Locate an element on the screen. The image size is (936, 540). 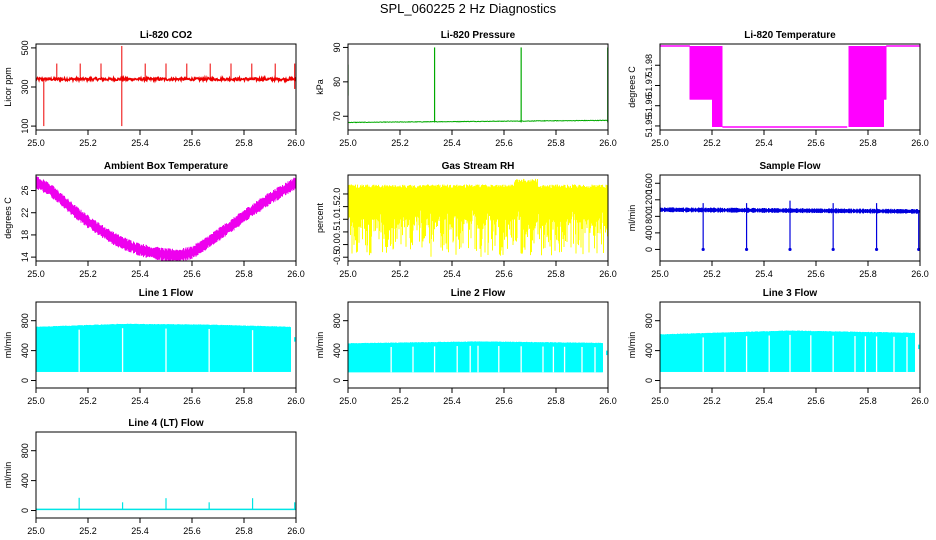
y-tick-label: 51.96 is located at coordinates (649, 105).